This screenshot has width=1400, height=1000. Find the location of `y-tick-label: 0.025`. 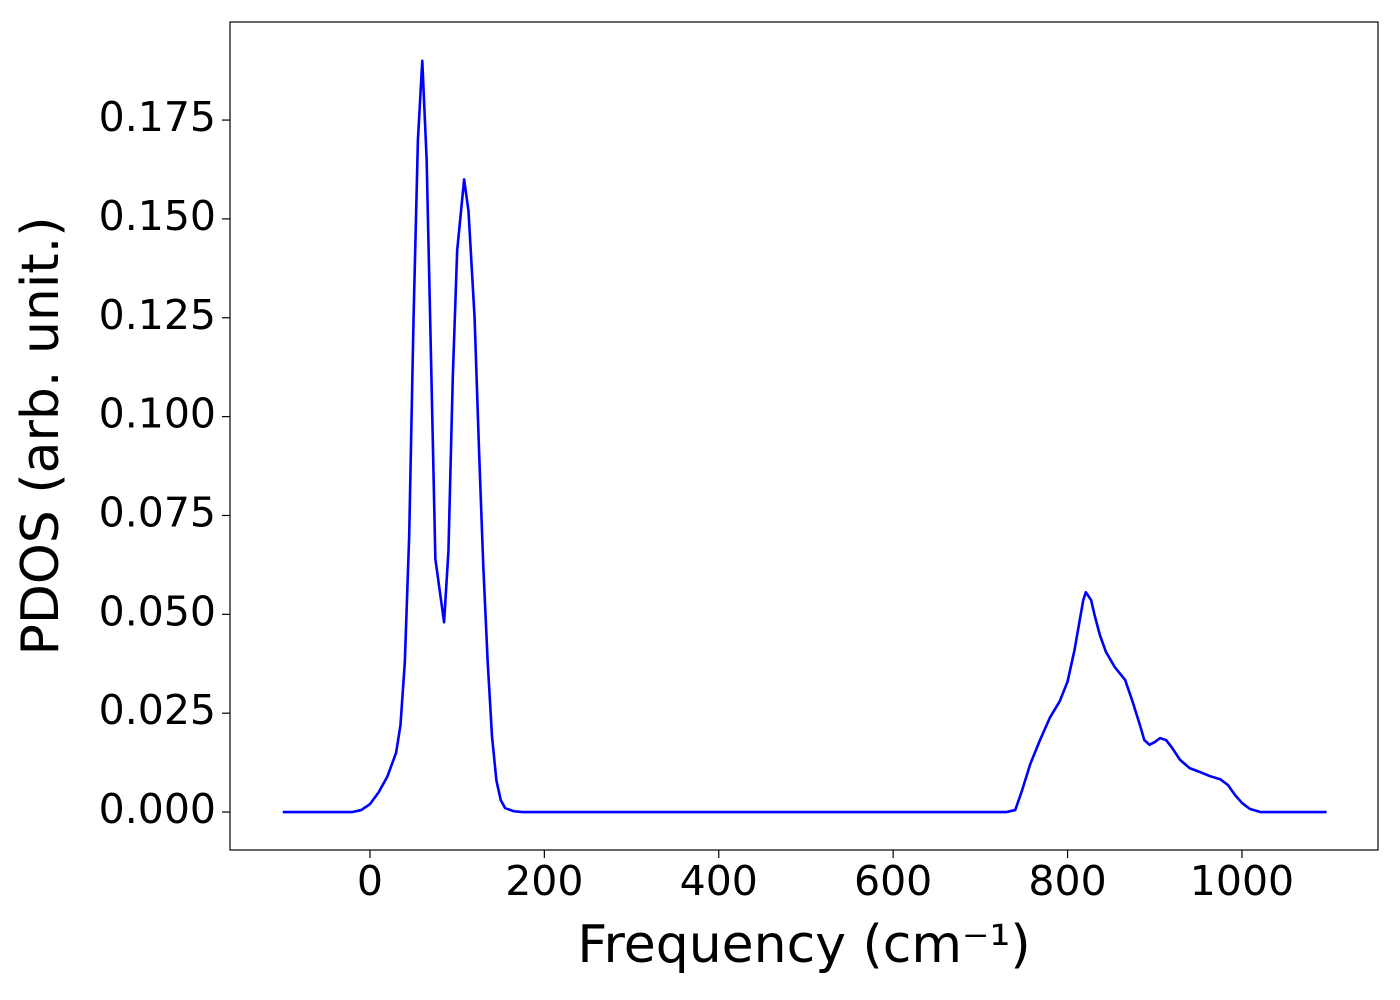

y-tick-label: 0.025 is located at coordinates (157, 710).